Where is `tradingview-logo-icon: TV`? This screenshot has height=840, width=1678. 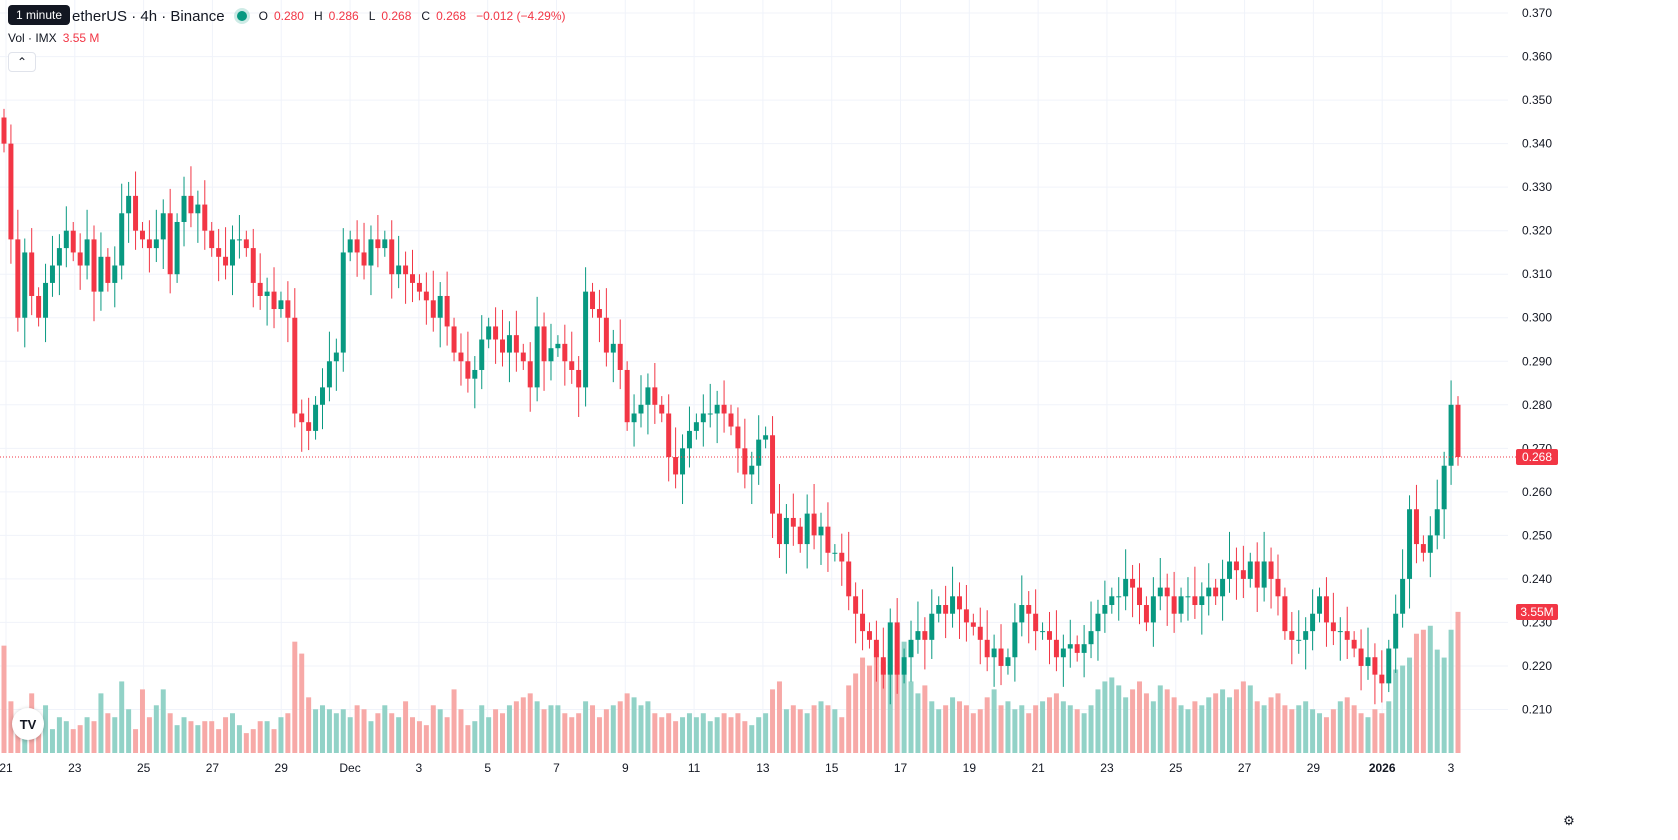
tradingview-logo-icon: TV is located at coordinates (28, 724).